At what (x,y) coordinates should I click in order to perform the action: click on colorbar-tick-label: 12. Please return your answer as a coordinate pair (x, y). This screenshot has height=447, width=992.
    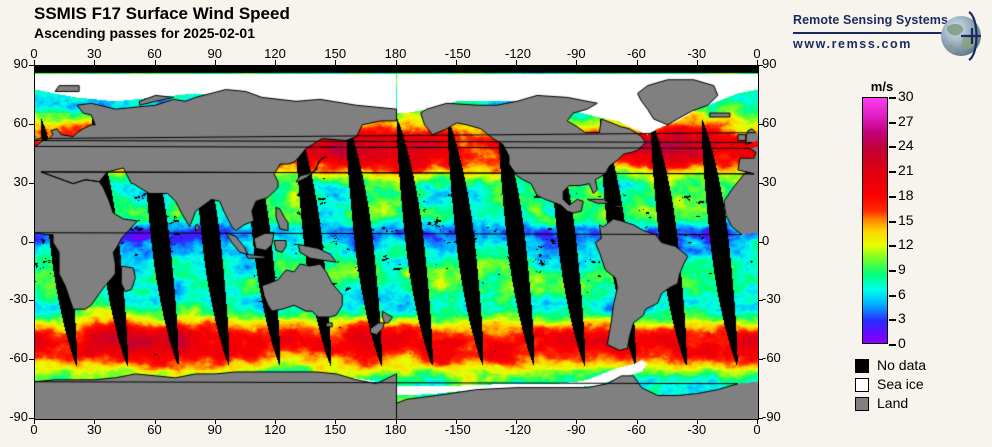
    Looking at the image, I should click on (906, 244).